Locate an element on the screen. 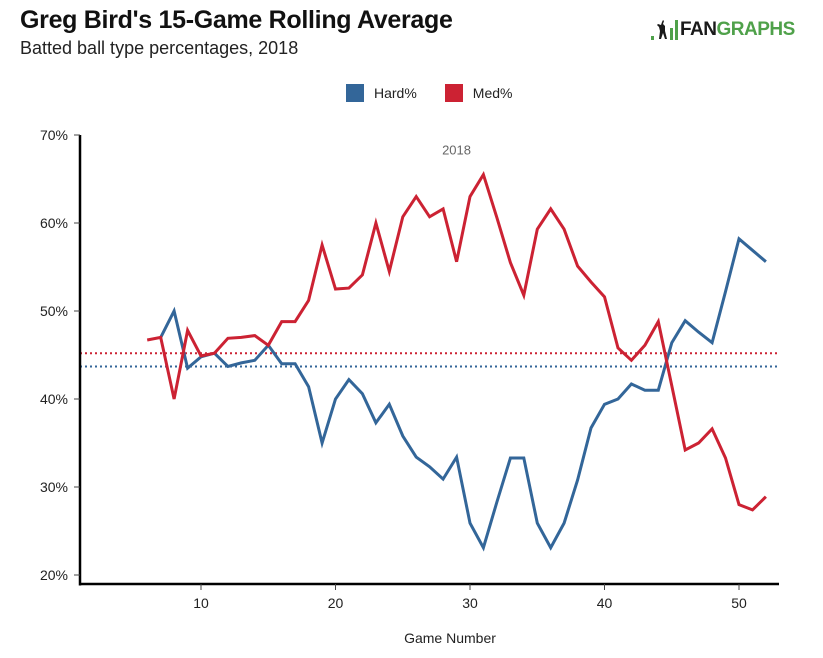 Image resolution: width=823 pixels, height=658 pixels. legend-swatch-med is located at coordinates (453, 93).